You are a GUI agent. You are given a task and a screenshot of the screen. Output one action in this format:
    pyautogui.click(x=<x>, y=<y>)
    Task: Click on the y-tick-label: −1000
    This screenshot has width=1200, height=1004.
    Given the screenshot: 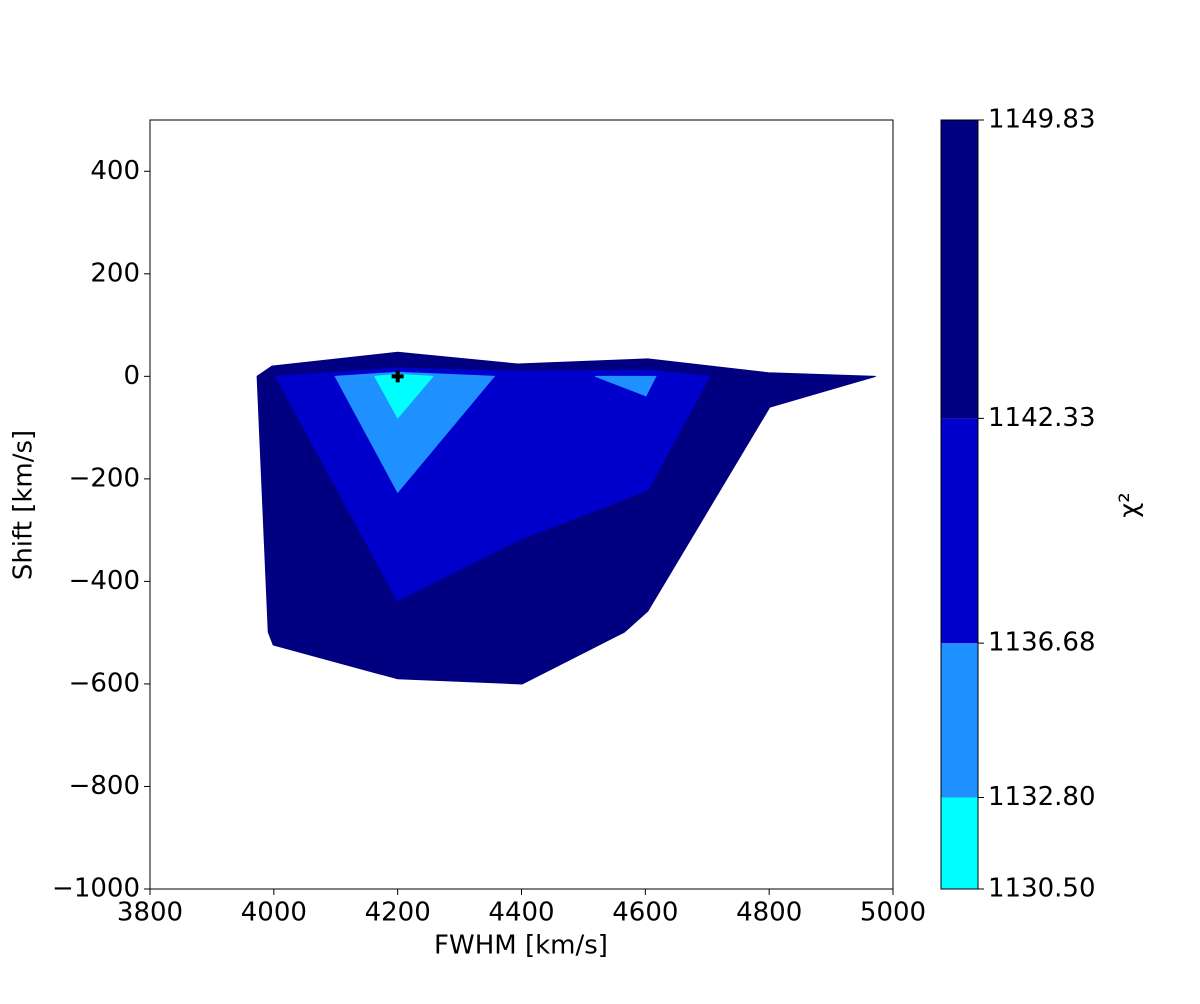 What is the action you would take?
    pyautogui.click(x=96, y=889)
    